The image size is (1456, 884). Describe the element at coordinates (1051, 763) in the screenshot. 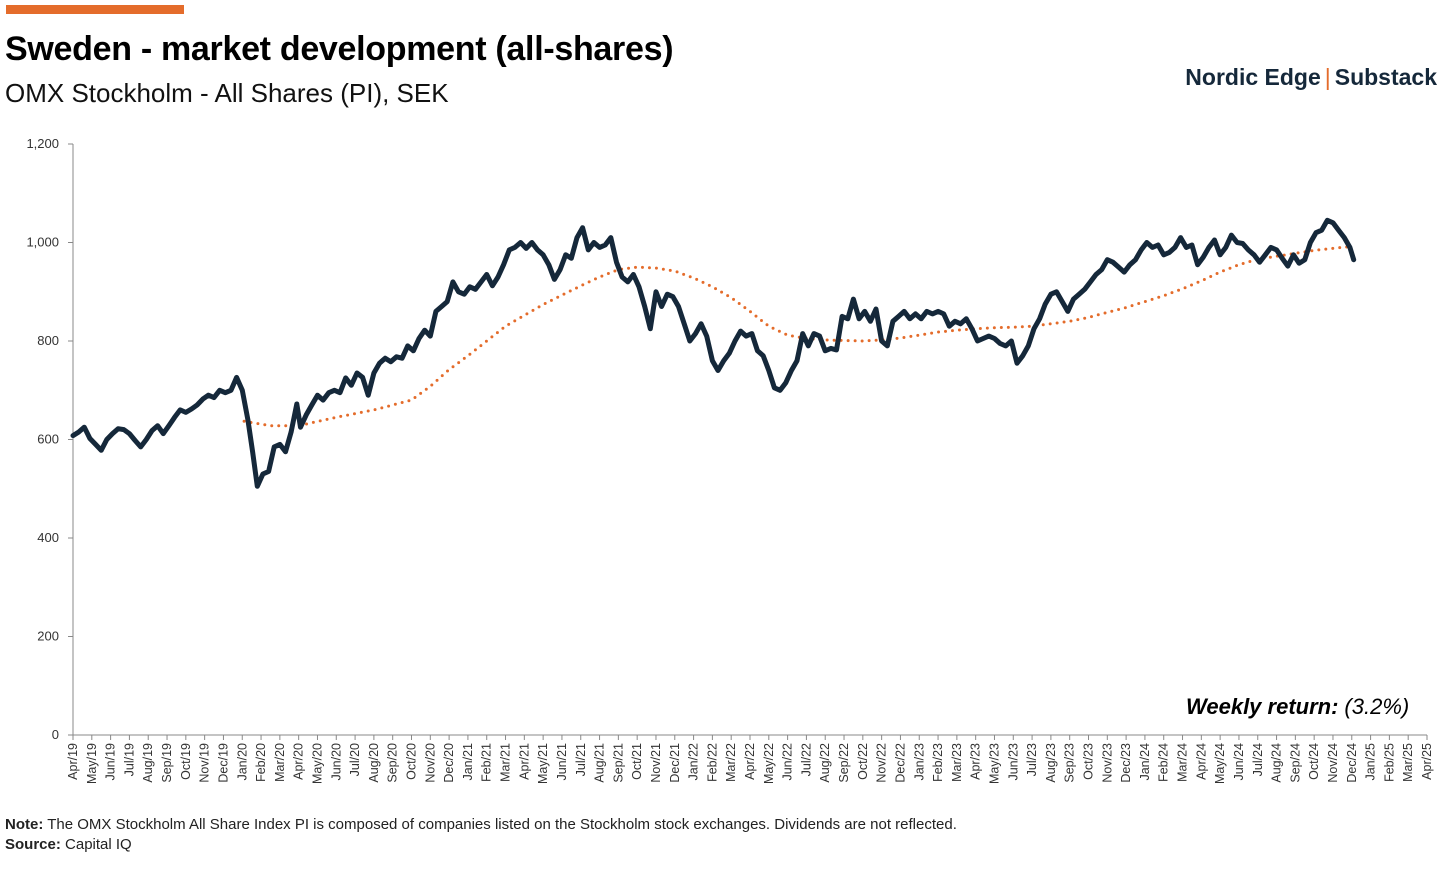

I see `x-tick-label: Aug/23` at that location.